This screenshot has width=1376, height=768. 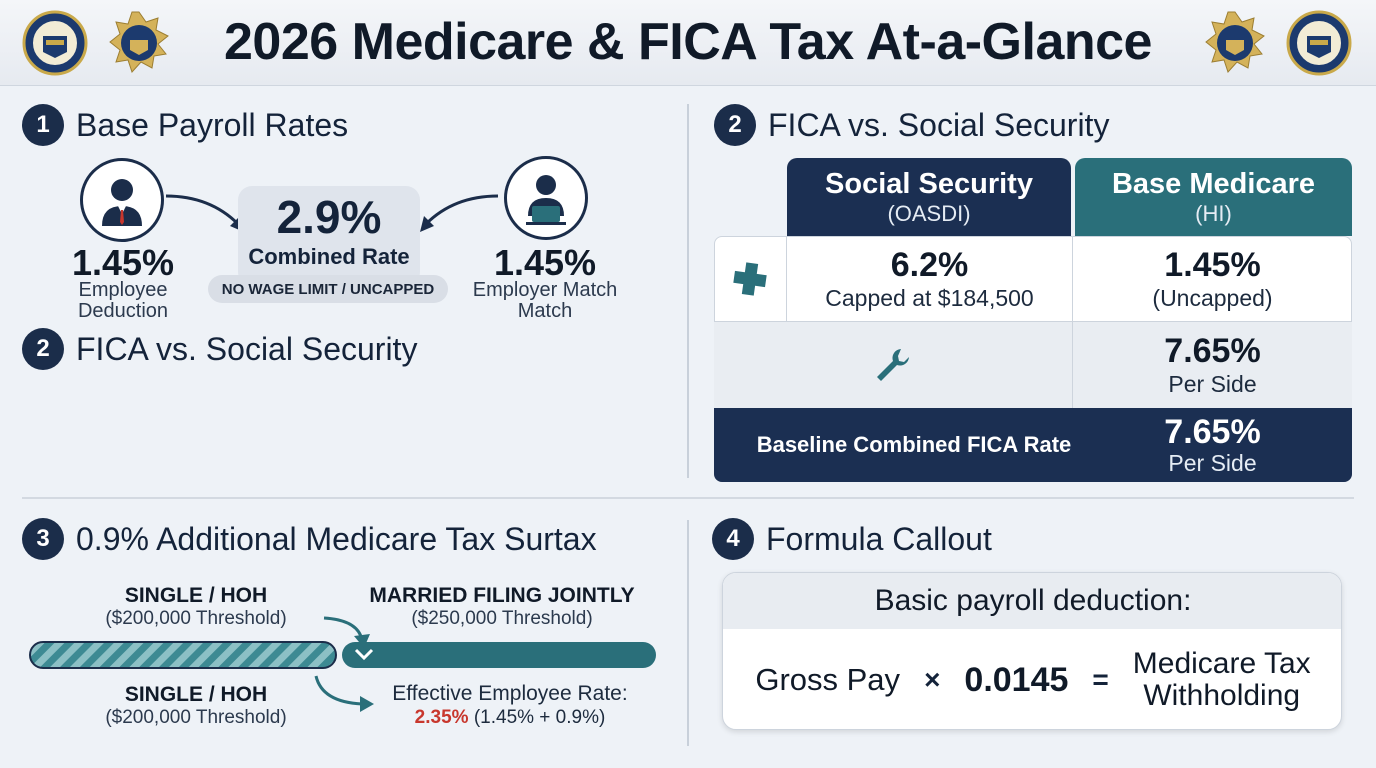 I want to click on section1-header: 1 Base Payroll Rates, so click(x=185, y=125).